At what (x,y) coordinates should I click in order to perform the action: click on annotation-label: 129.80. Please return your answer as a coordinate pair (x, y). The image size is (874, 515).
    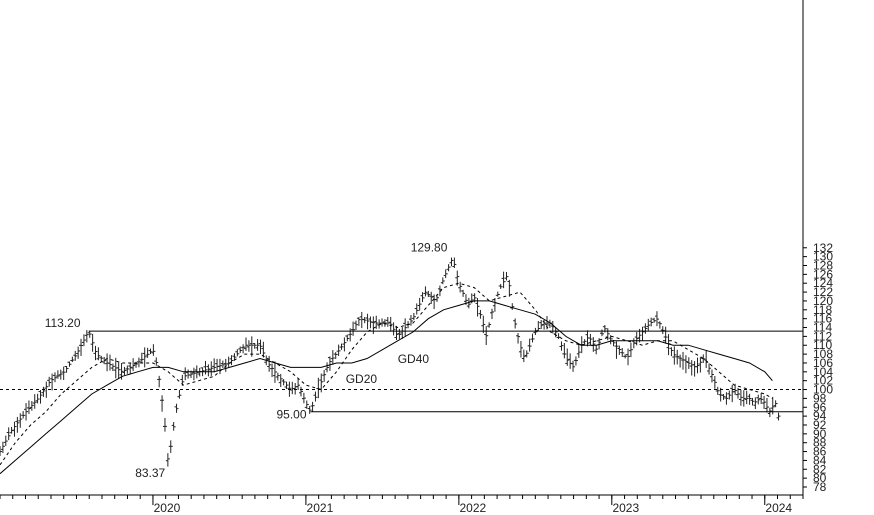
    Looking at the image, I should click on (429, 248).